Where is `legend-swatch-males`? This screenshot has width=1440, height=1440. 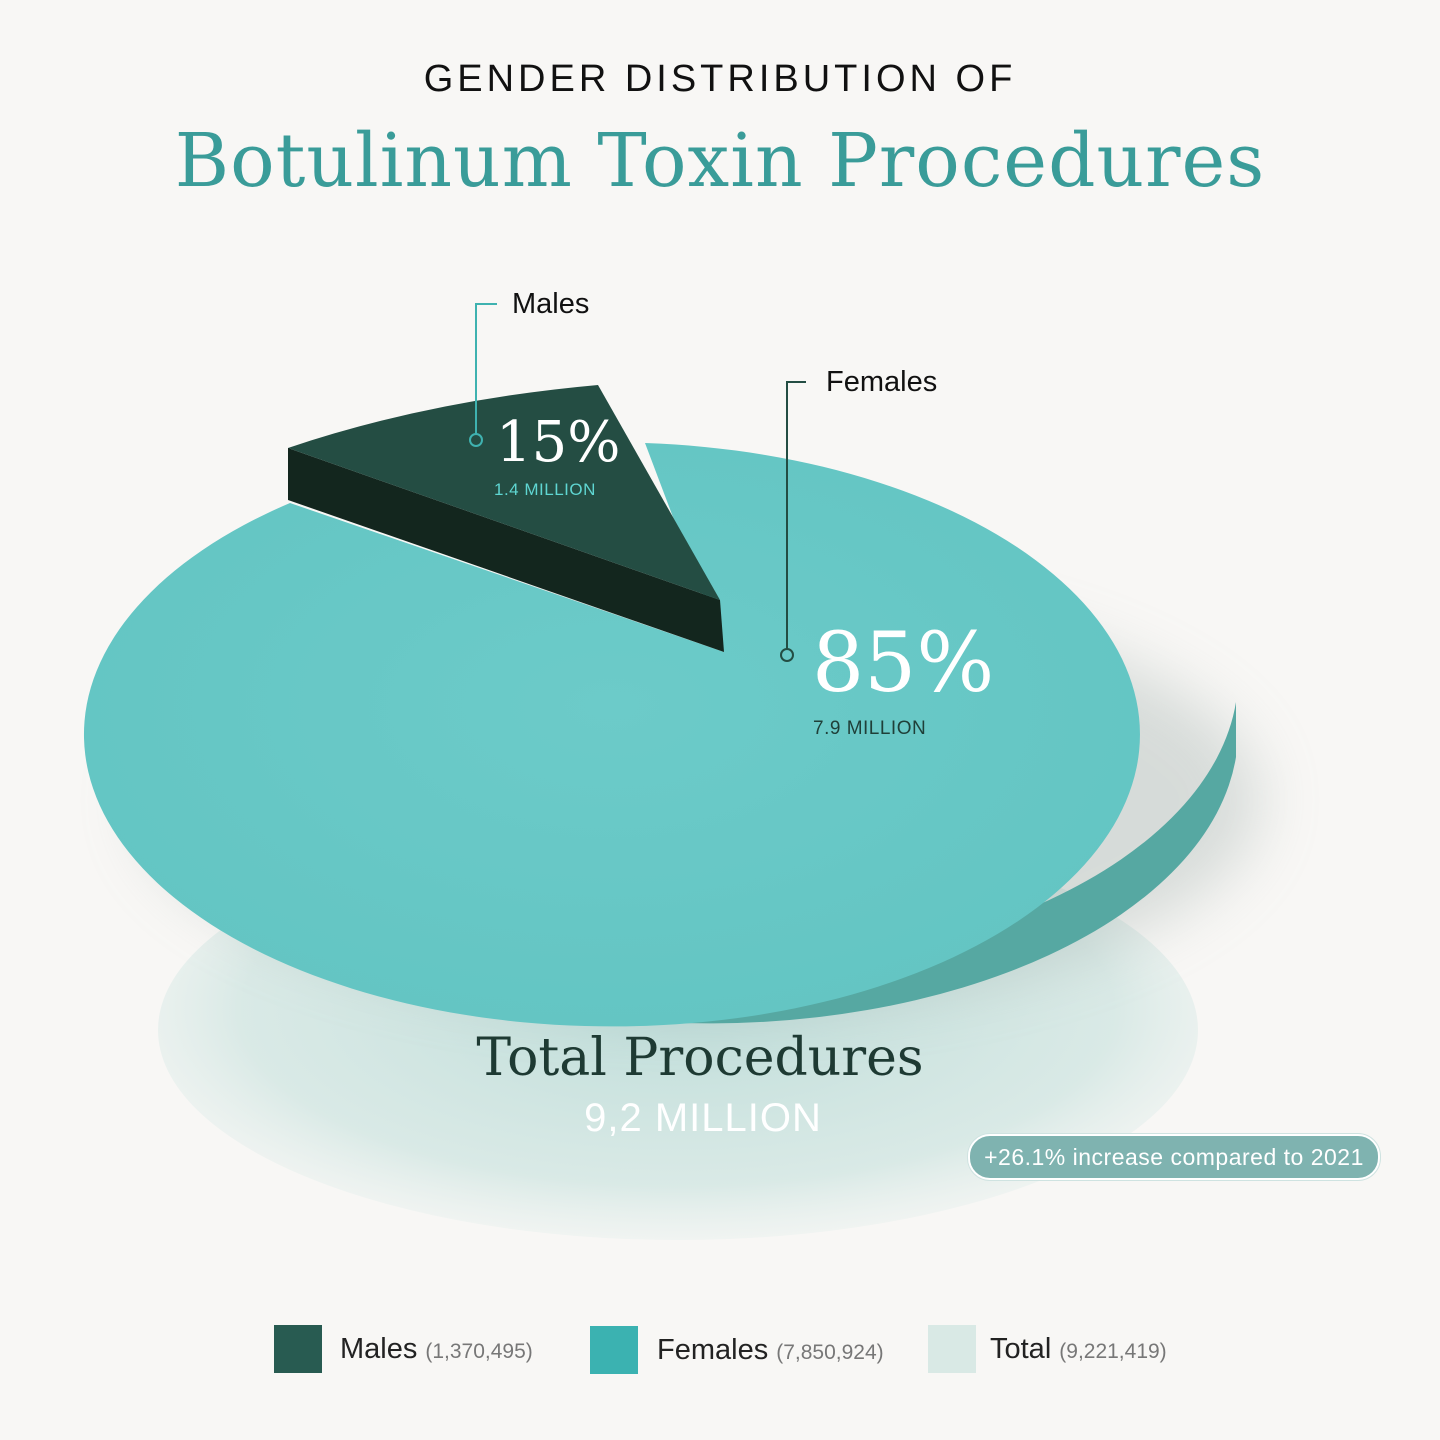
legend-swatch-males is located at coordinates (298, 1349).